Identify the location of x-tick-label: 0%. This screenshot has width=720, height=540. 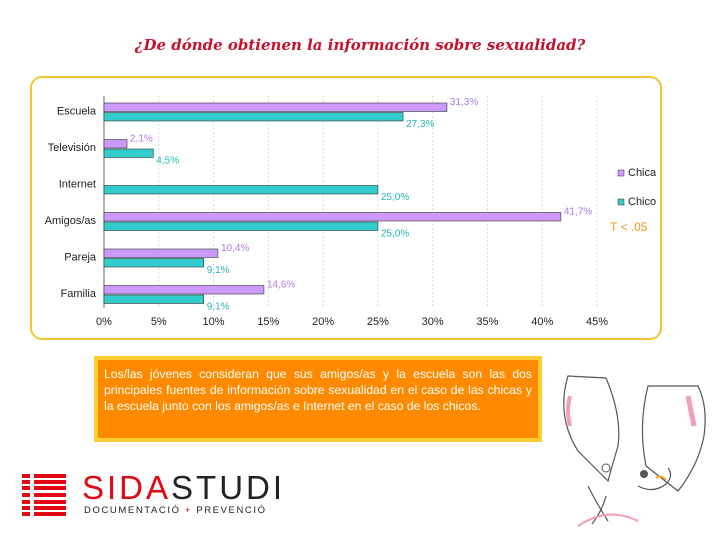
(104, 322).